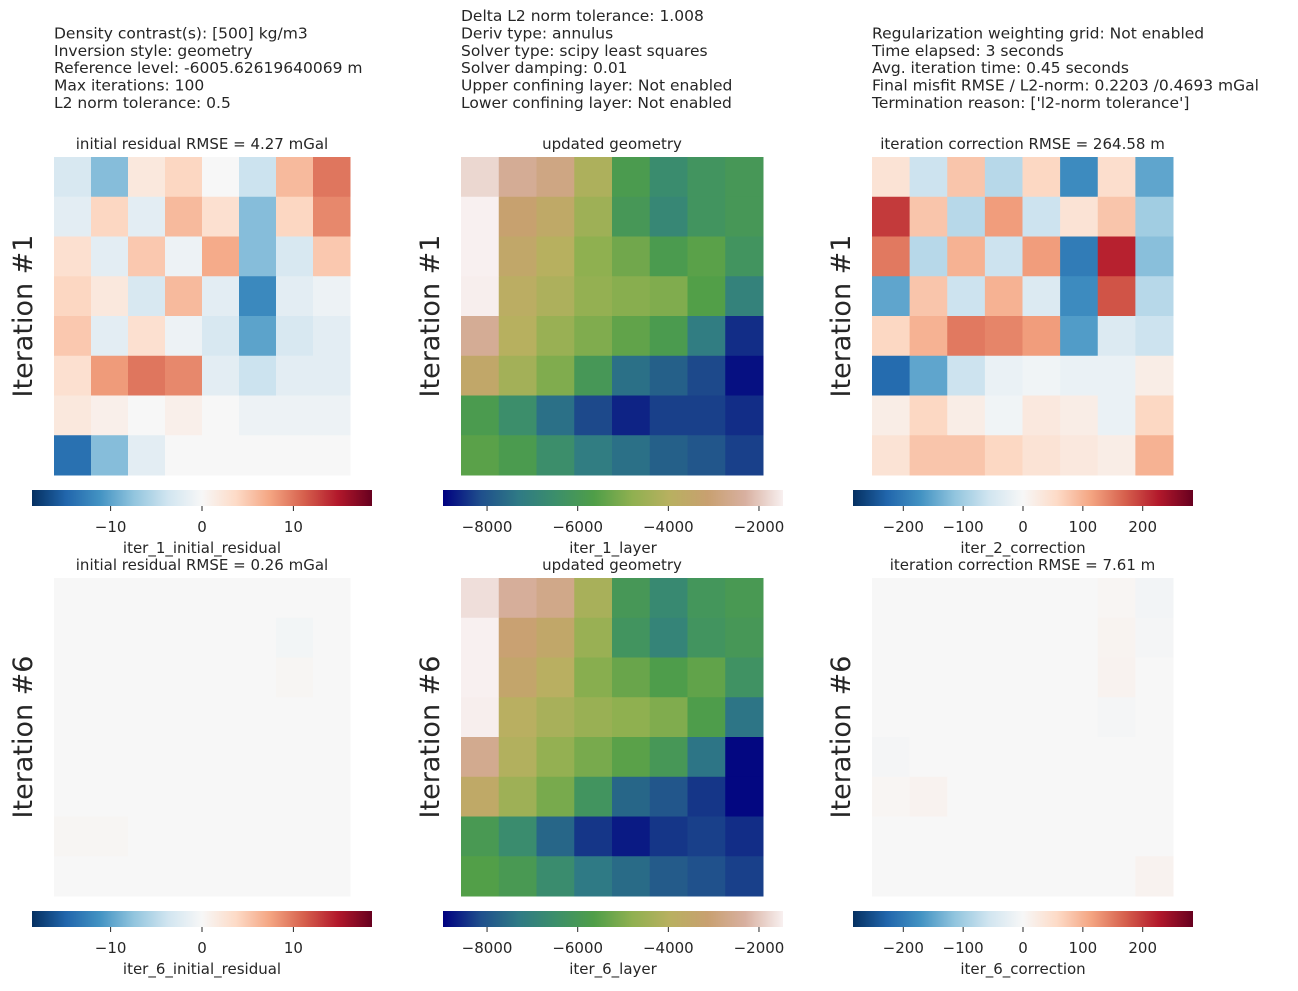 The width and height of the screenshot is (1298, 991). I want to click on colorbar-tick-label: −100, so click(963, 527).